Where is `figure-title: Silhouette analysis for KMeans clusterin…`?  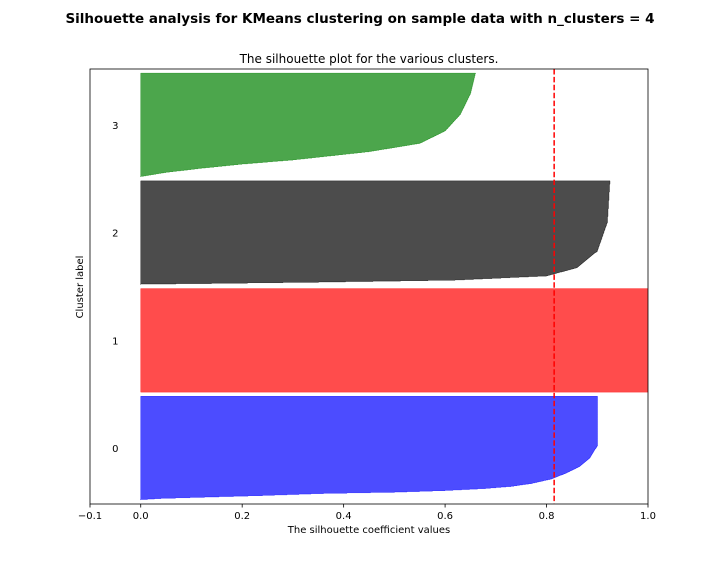
figure-title: Silhouette analysis for KMeans clusterin… is located at coordinates (359, 19).